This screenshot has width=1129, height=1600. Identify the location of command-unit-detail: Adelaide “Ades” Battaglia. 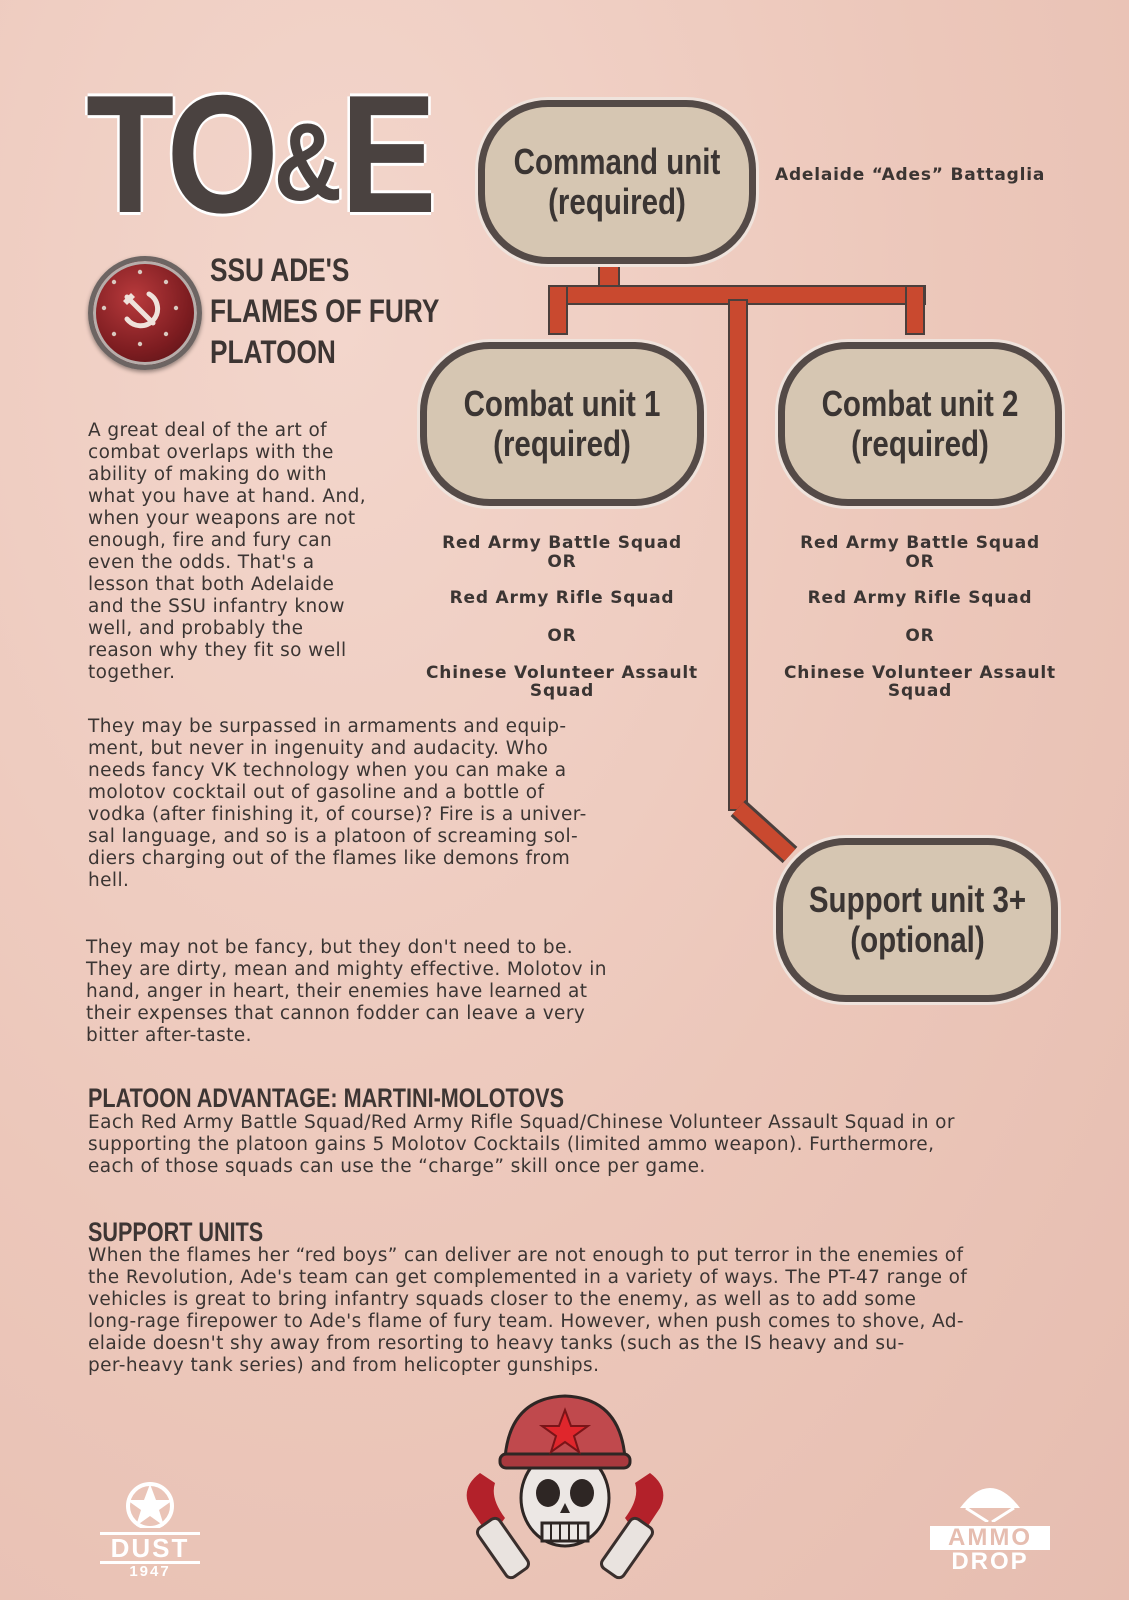
(910, 175).